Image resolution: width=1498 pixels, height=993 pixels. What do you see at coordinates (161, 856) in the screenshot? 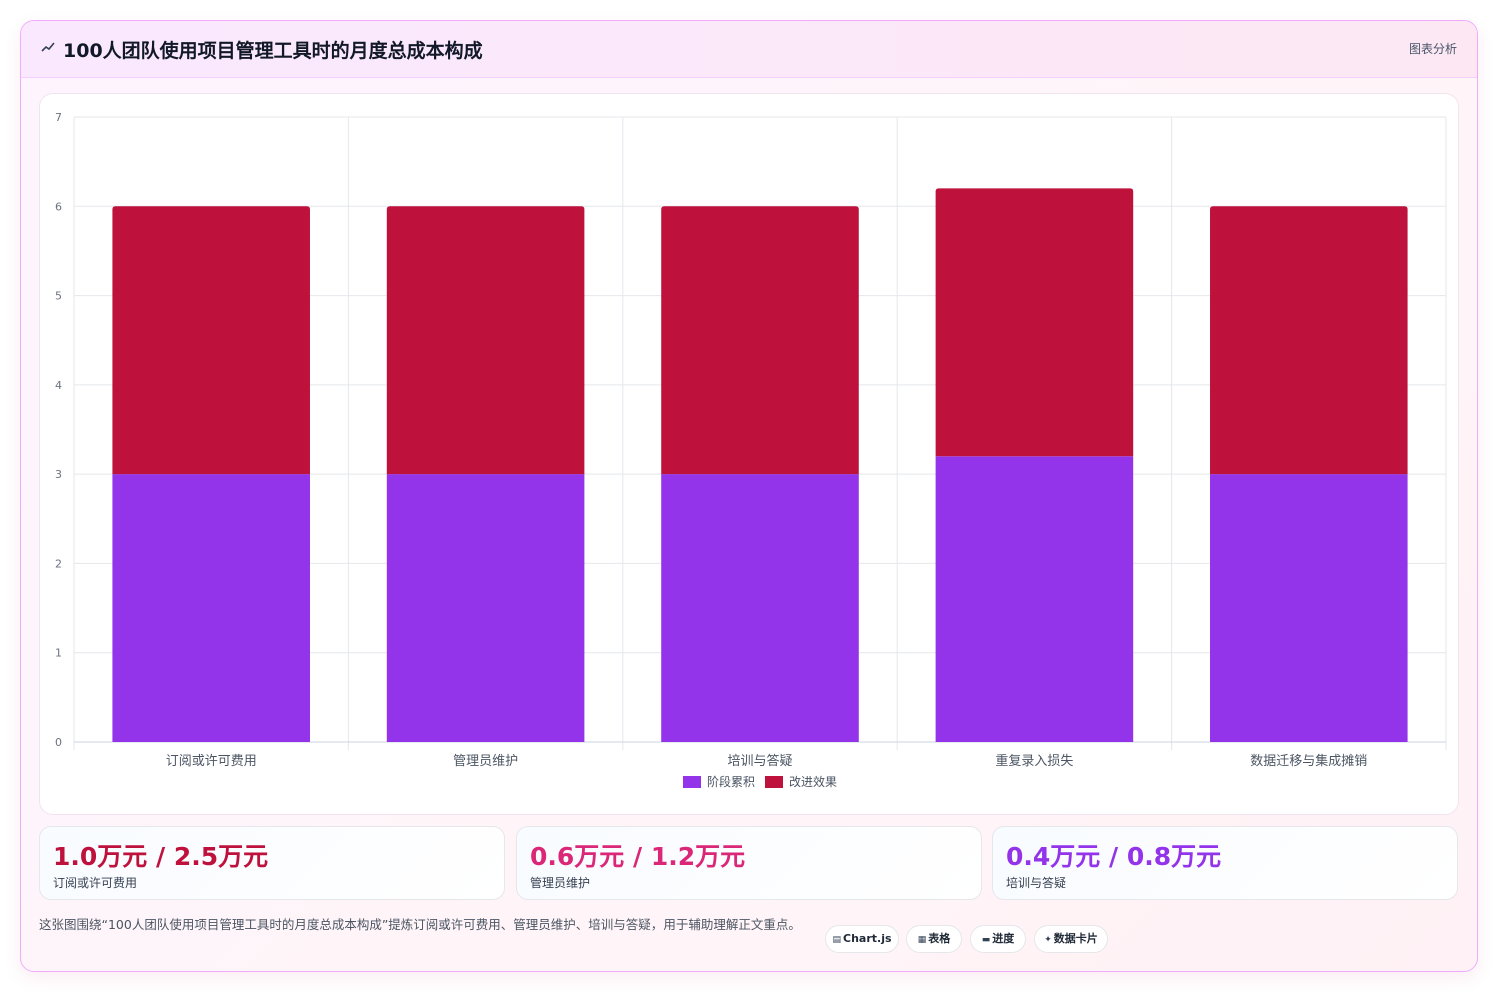
I see `stat-value: 1.0万元 / 2.5万元` at bounding box center [161, 856].